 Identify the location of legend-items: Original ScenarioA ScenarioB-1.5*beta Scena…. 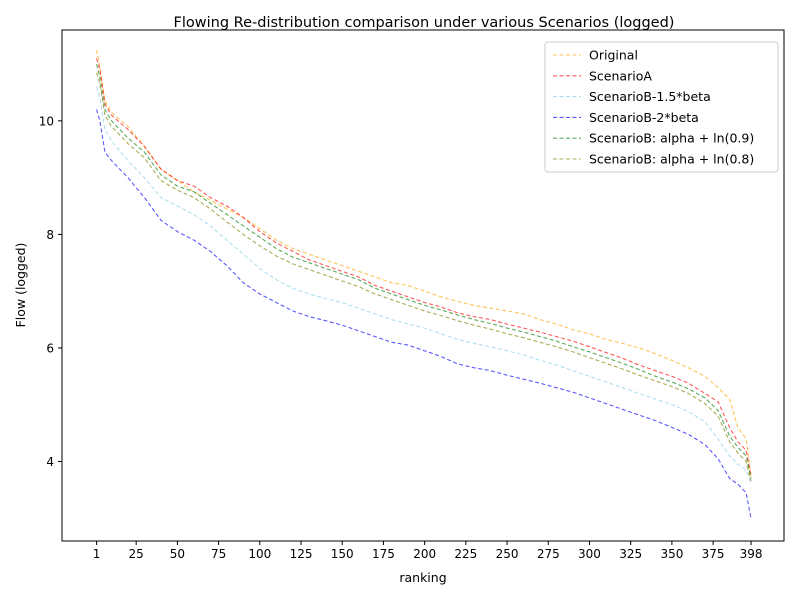
(653, 107).